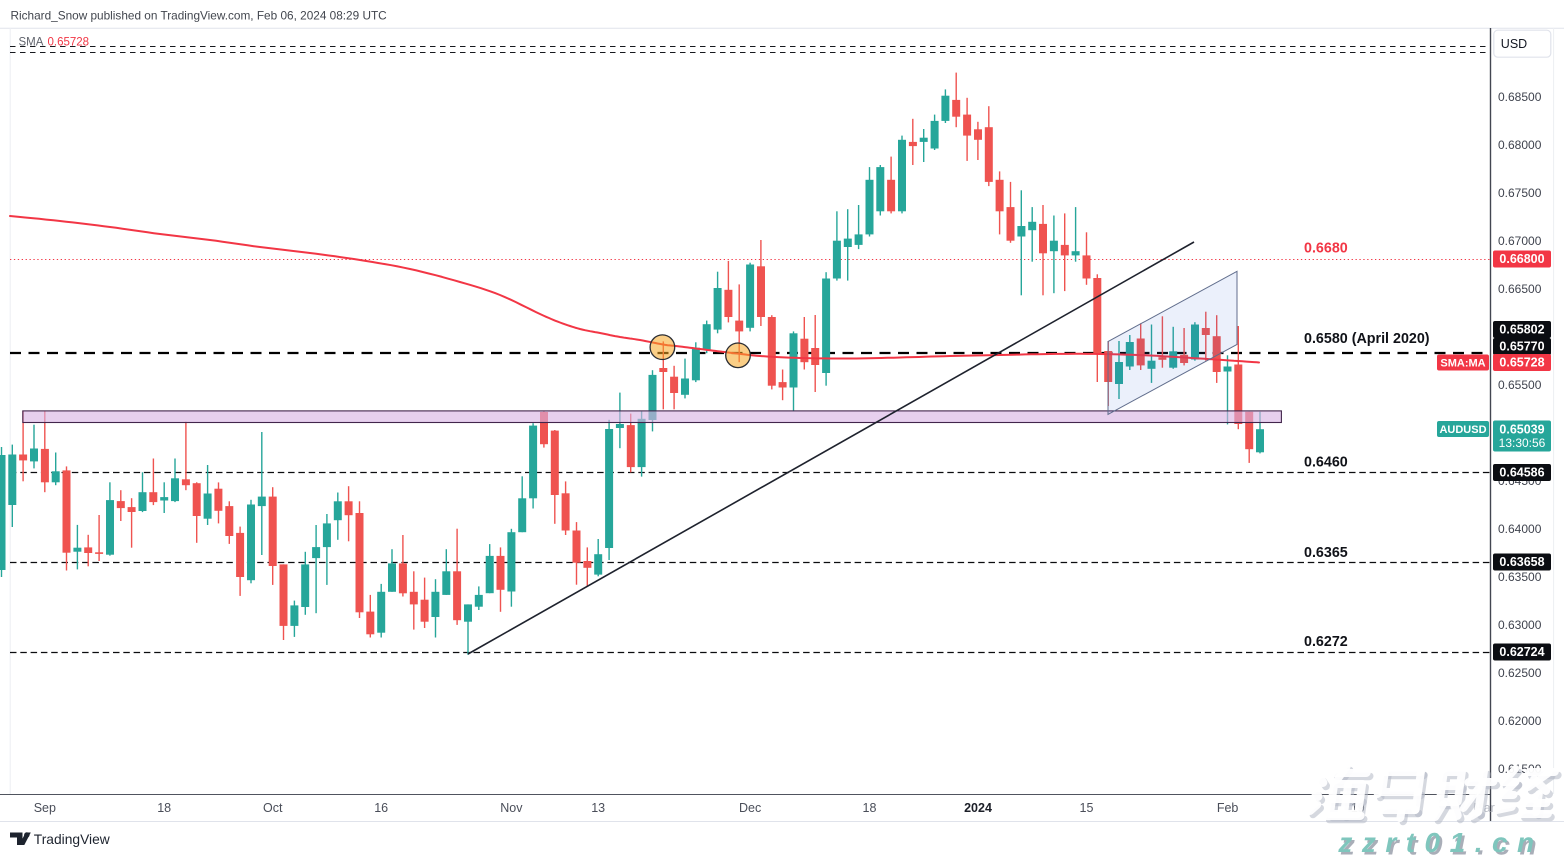 The width and height of the screenshot is (1564, 857). What do you see at coordinates (978, 808) in the screenshot?
I see `svg-text: 2024` at bounding box center [978, 808].